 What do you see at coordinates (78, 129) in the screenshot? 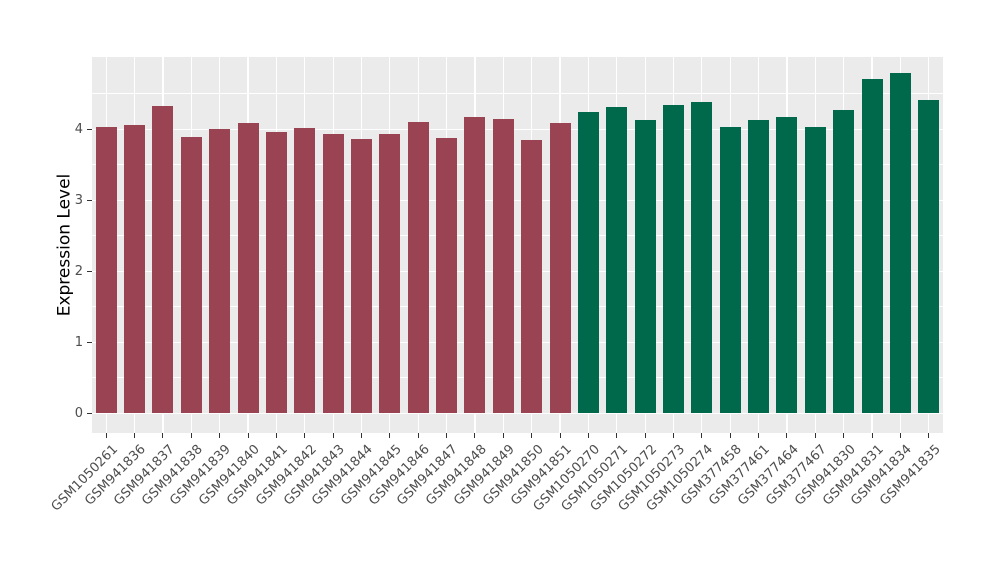
I see `y-tick-label: 4` at bounding box center [78, 129].